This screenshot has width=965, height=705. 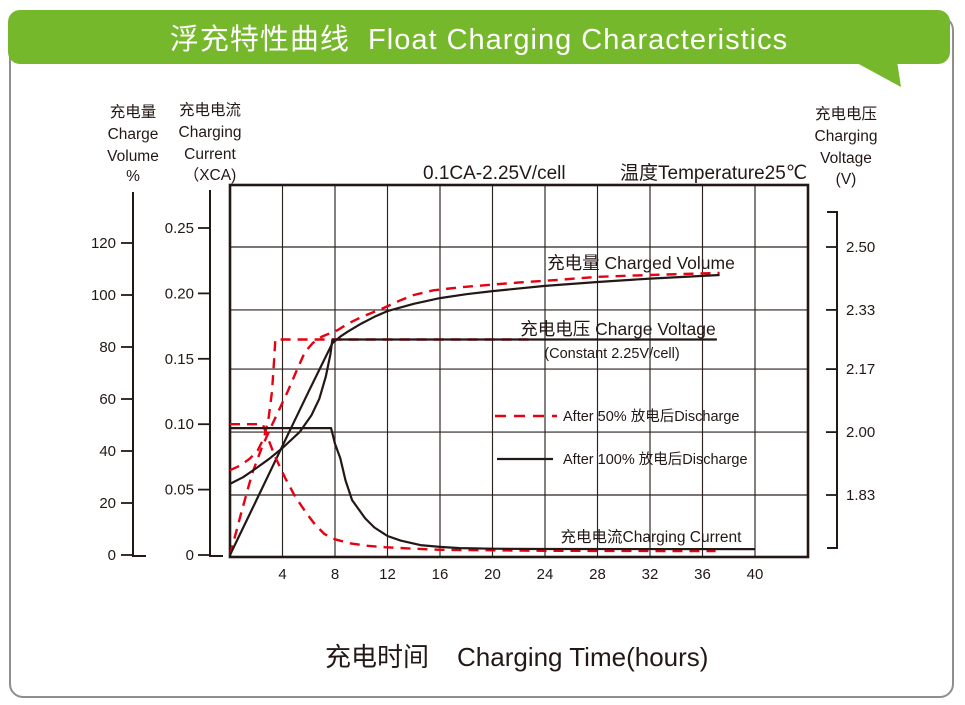 I want to click on voltage-axis-header-line4: (V), so click(x=846, y=179).